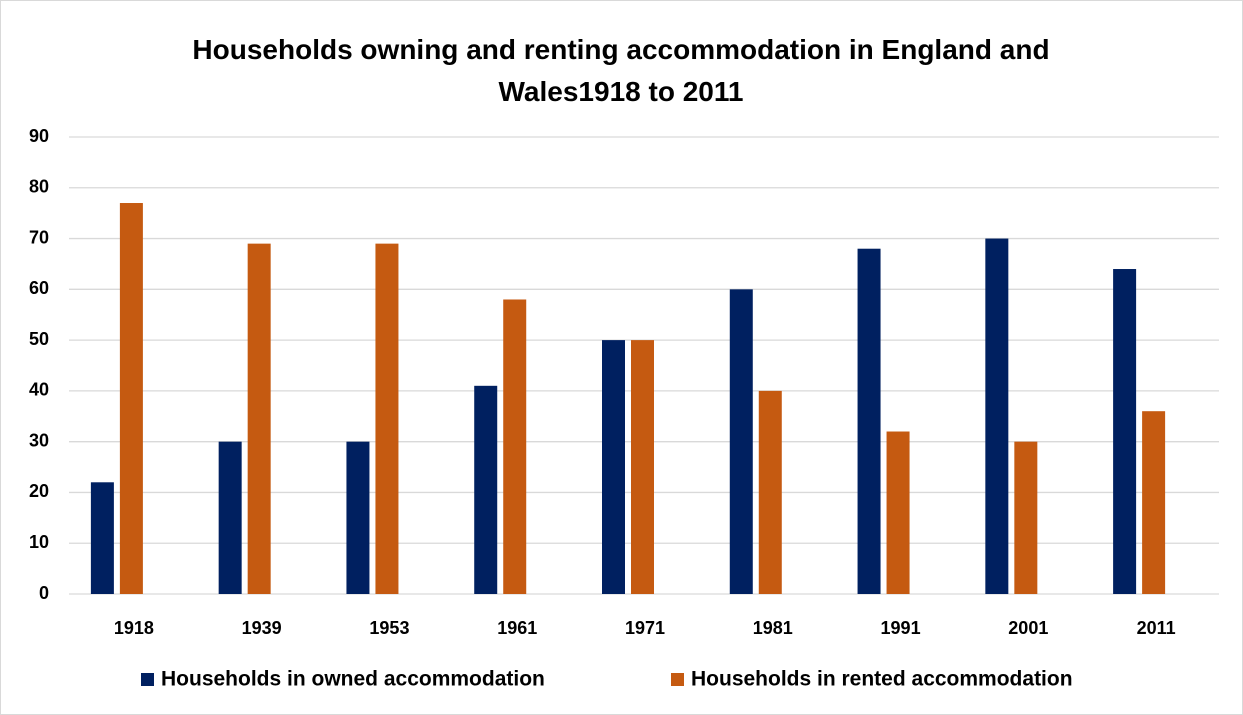 This screenshot has height=715, width=1243. Describe the element at coordinates (39, 440) in the screenshot. I see `y-tick-label: 30` at that location.